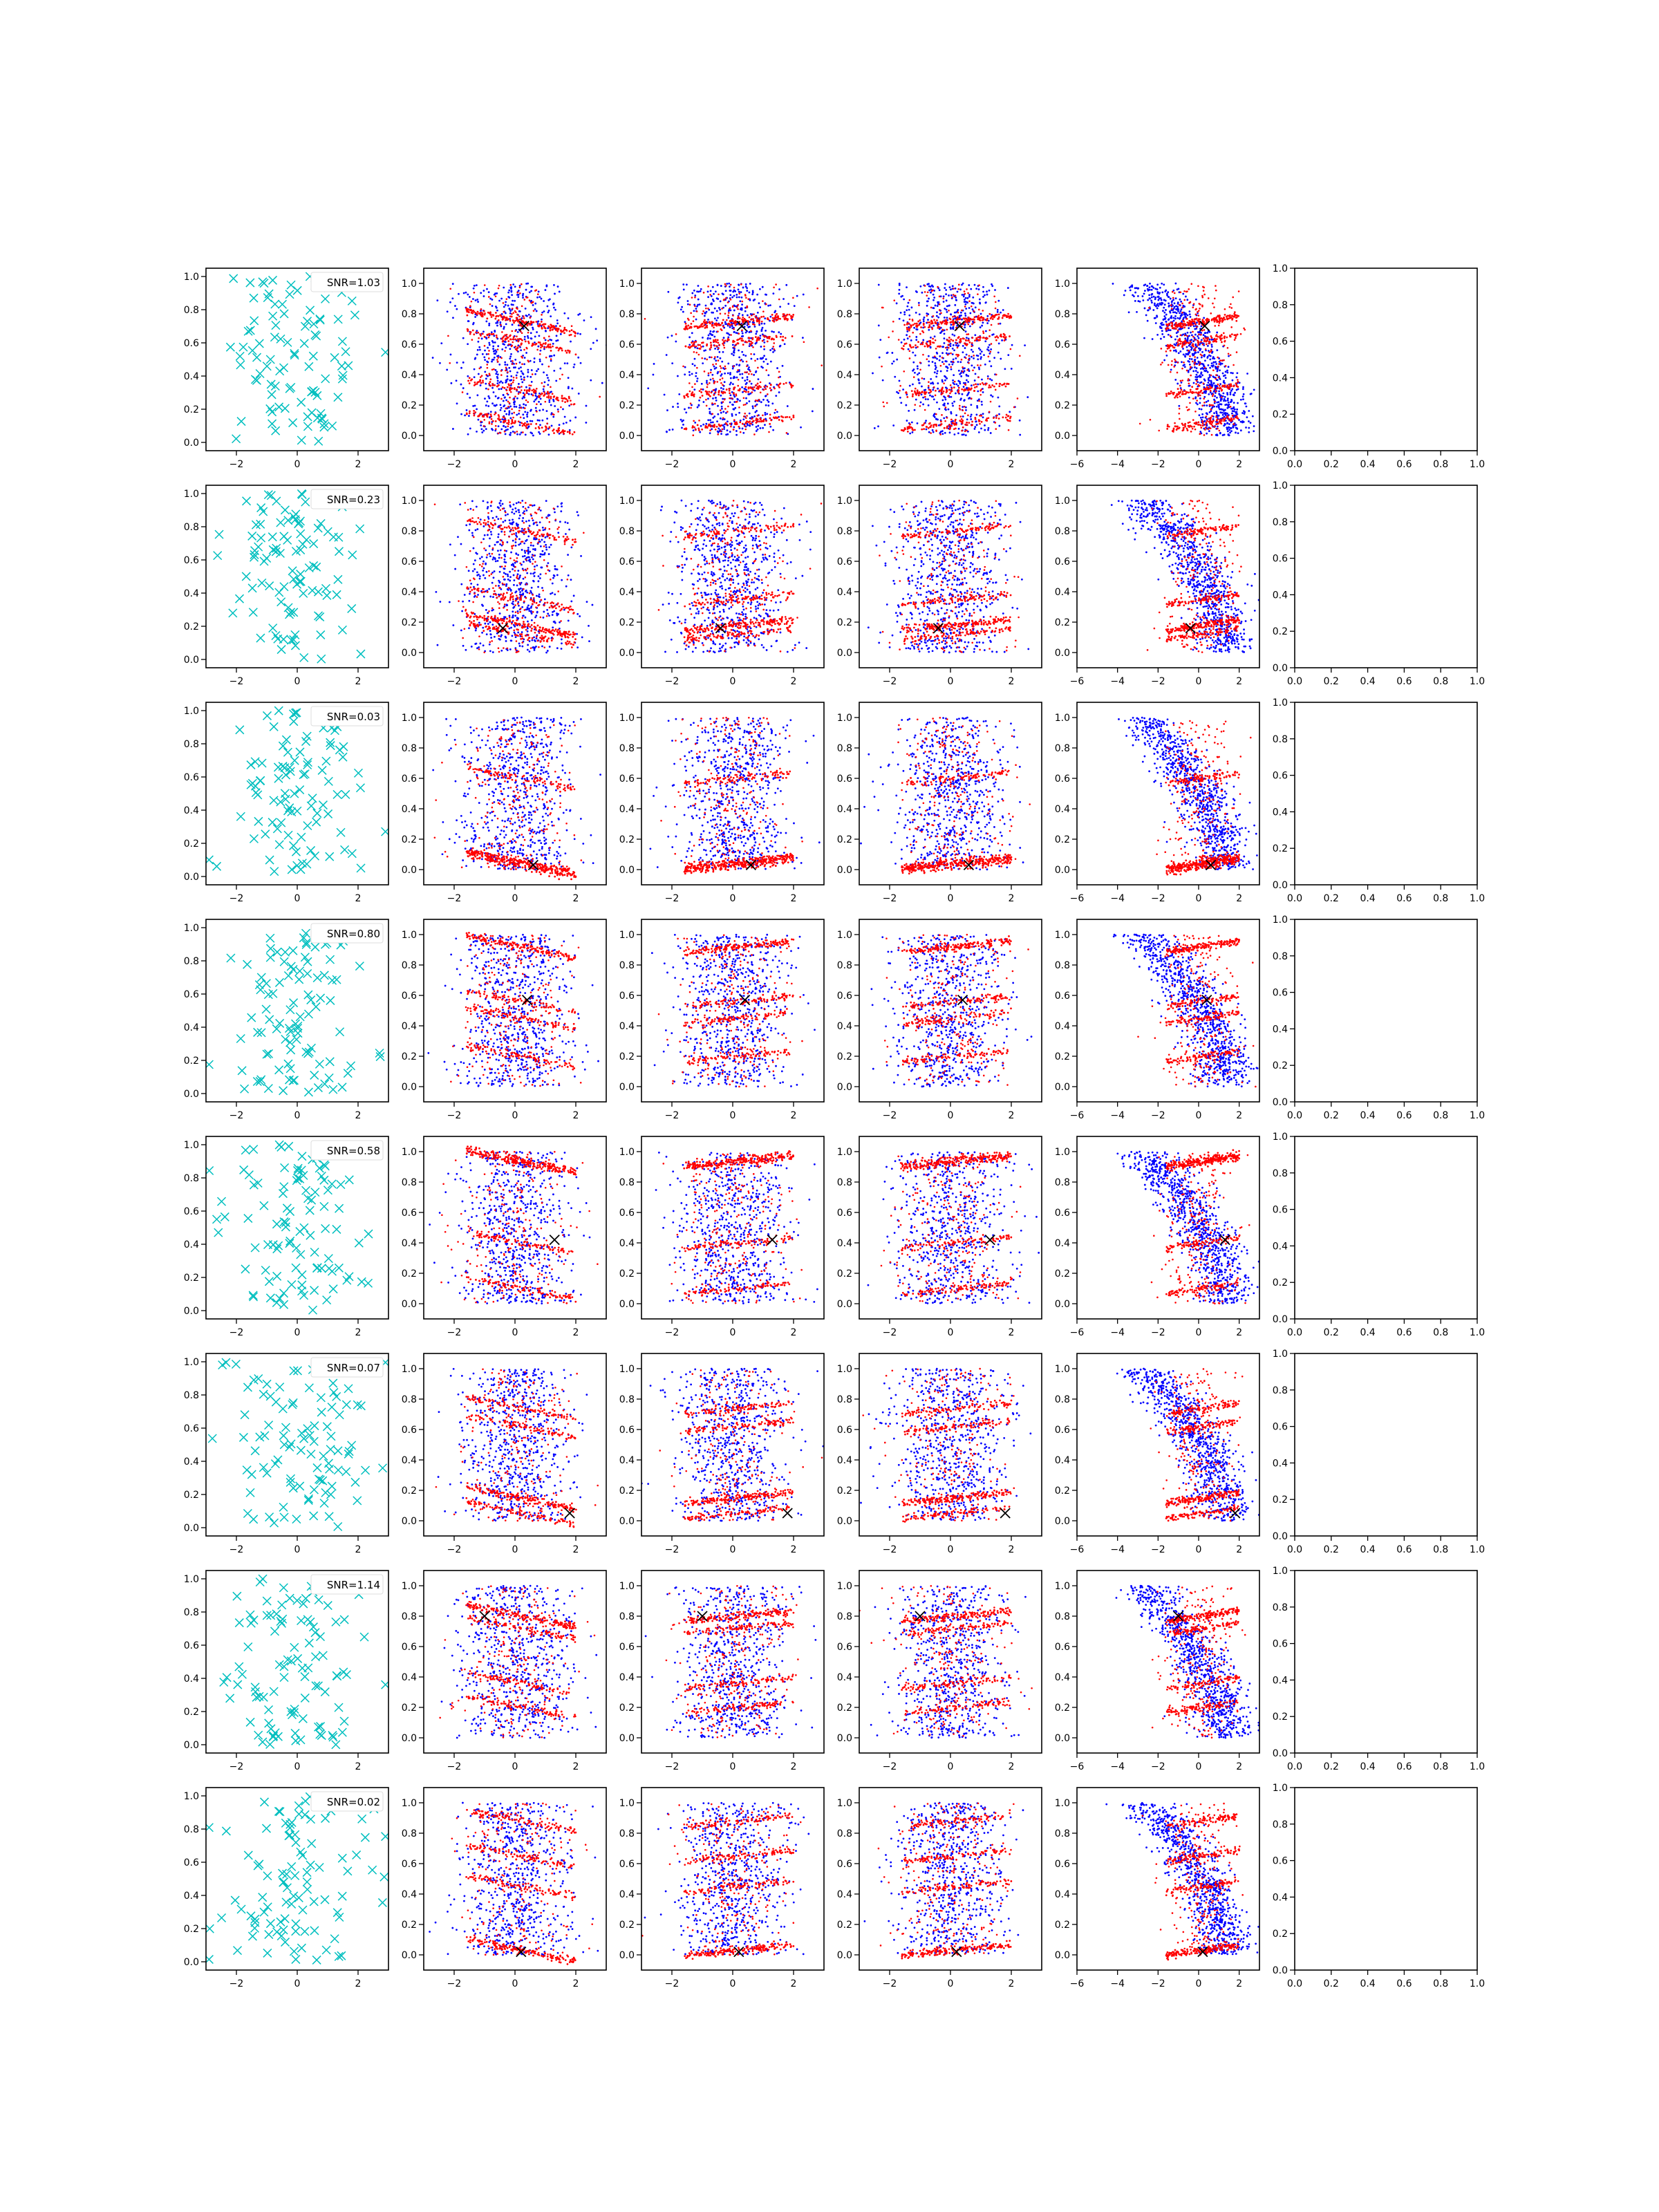 Image resolution: width=1659 pixels, height=2212 pixels. I want to click on panel-r0-c3: −2 0 20.00.20.40.60.81.0, so click(939, 369).